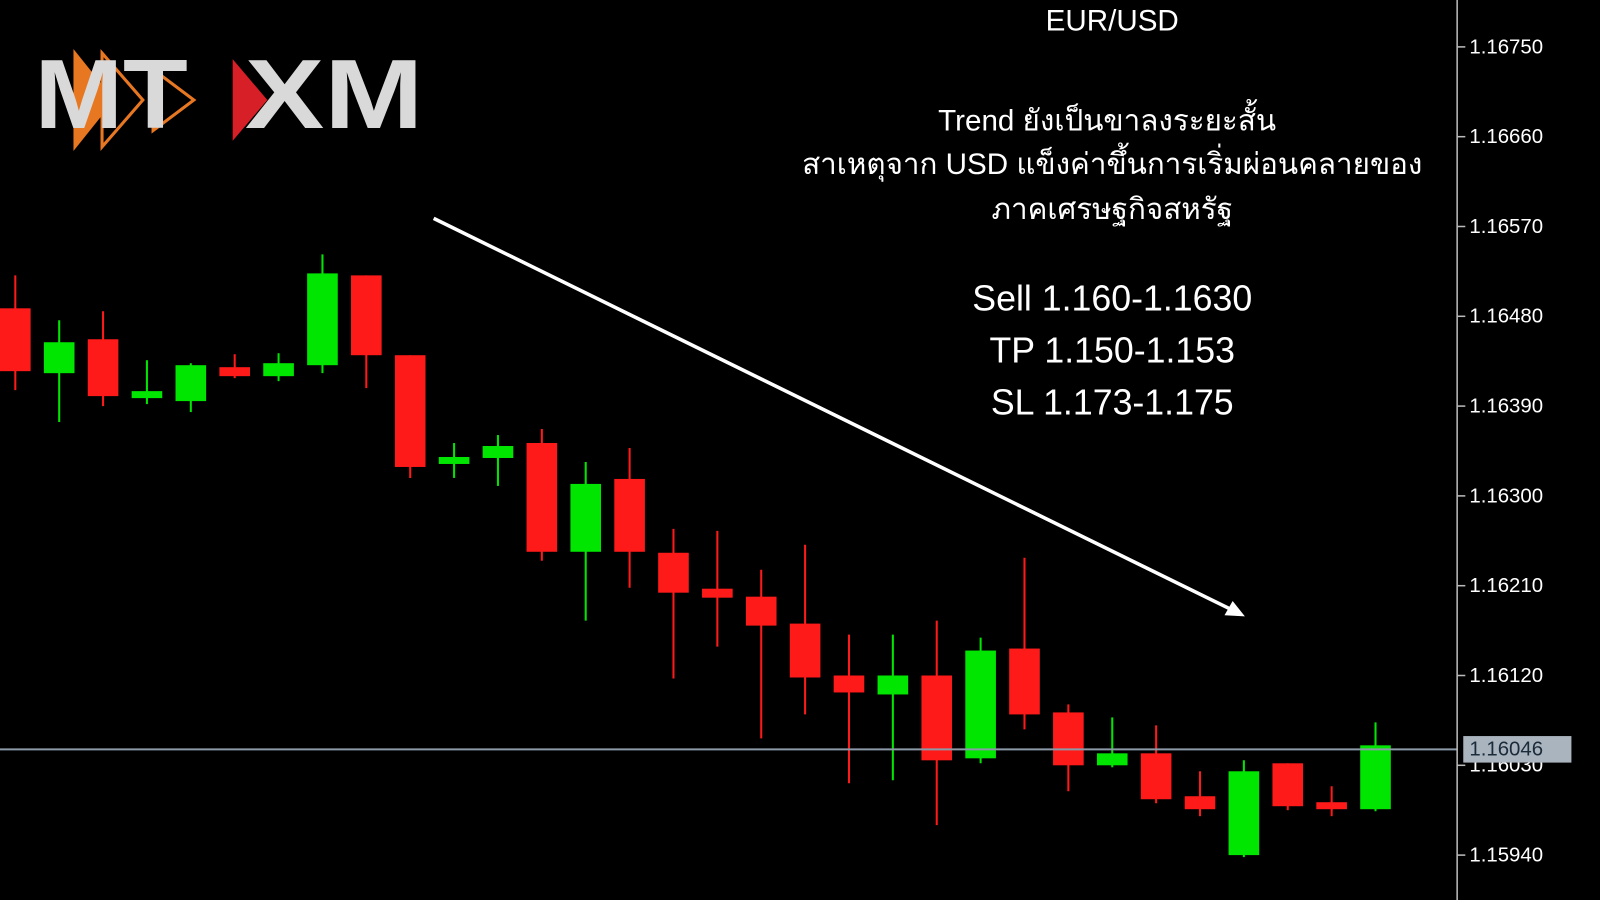  I want to click on current-price-label: 1.16046, so click(1506, 750).